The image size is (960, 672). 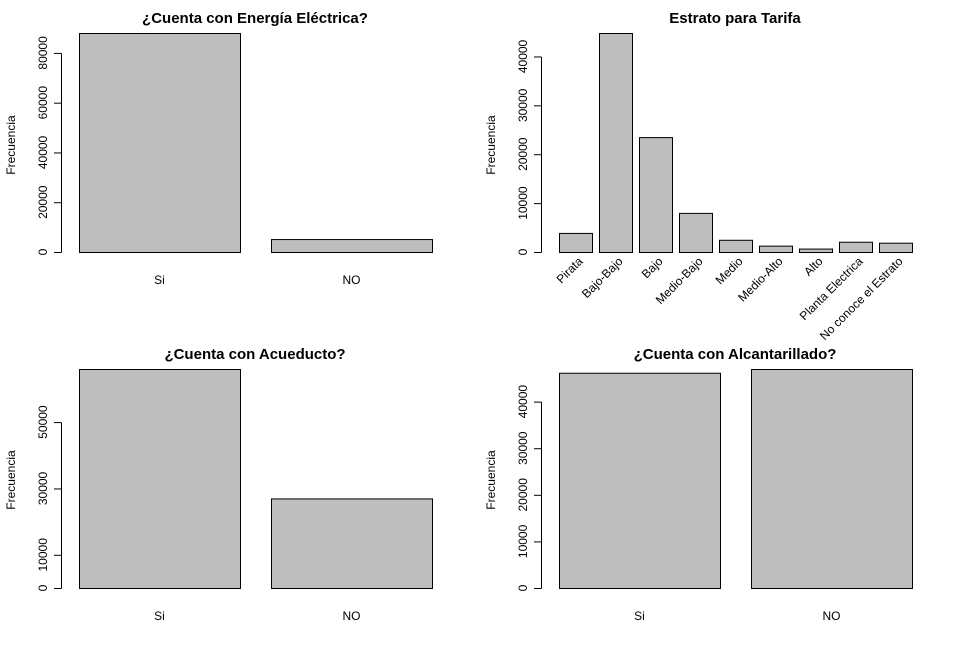 I want to click on y-tick-label: 60000, so click(x=43, y=103).